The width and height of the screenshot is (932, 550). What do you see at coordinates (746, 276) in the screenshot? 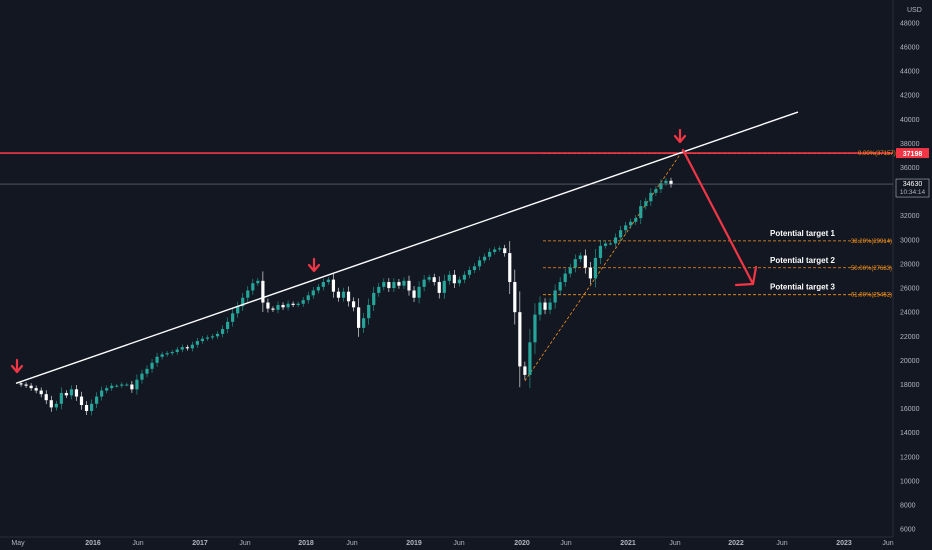
I see `projection-arrowhead` at bounding box center [746, 276].